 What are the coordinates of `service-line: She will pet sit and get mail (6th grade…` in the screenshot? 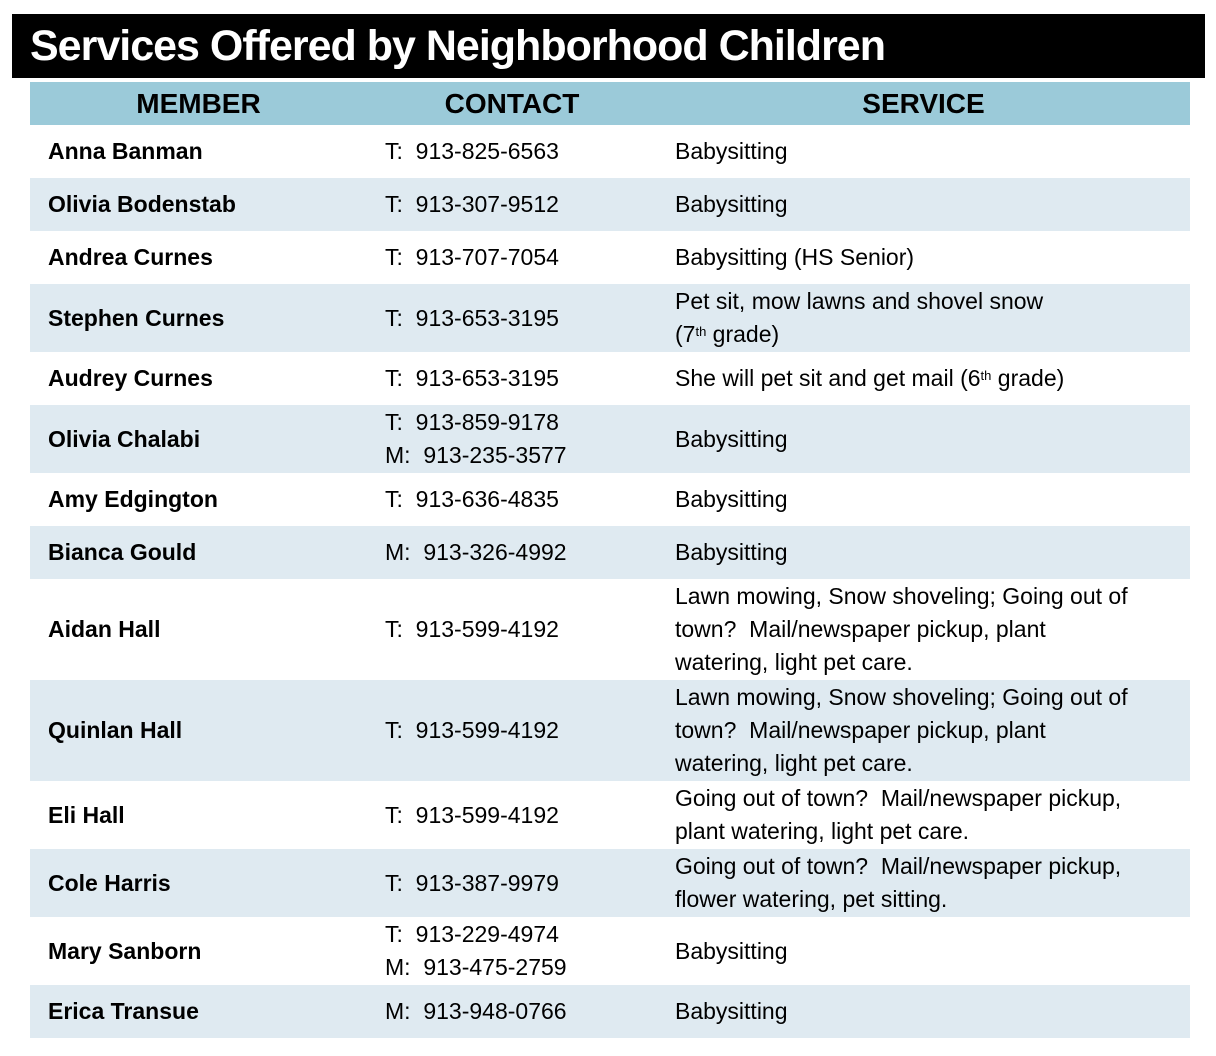 It's located at (870, 378).